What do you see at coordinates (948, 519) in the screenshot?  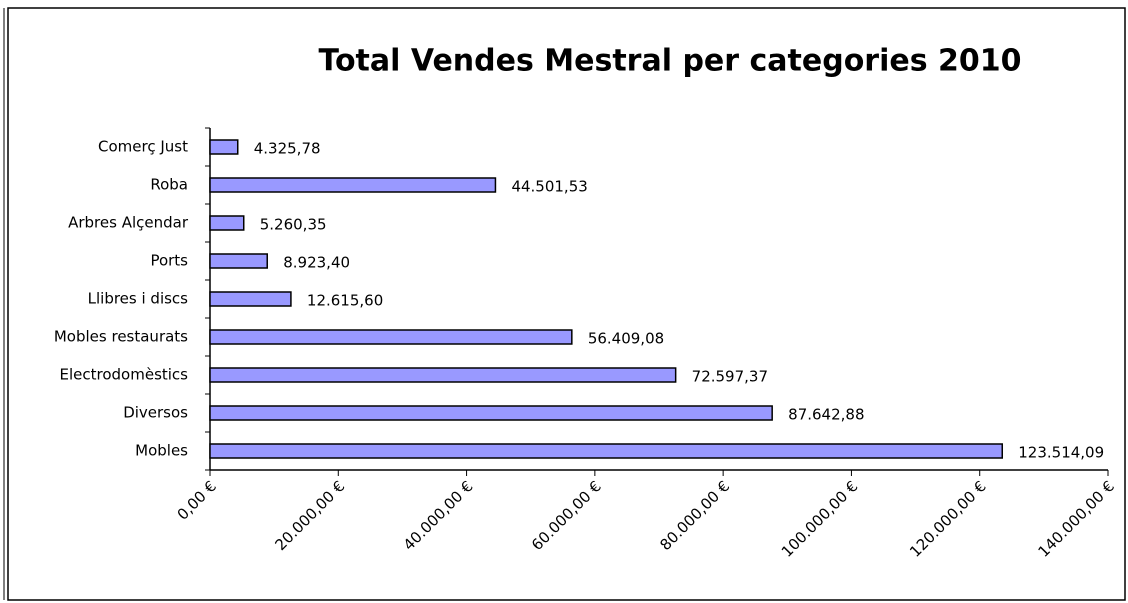 I see `x-tick-label: 120.000,00 €` at bounding box center [948, 519].